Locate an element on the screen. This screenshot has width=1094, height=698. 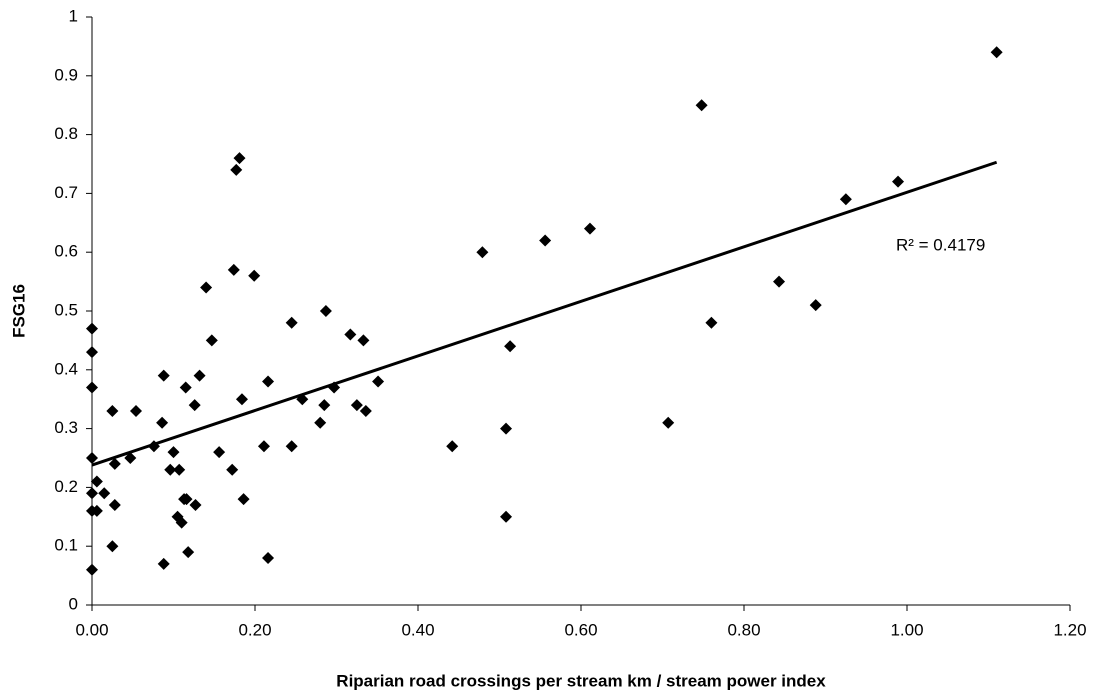
y-tick-label: 1 is located at coordinates (73, 15).